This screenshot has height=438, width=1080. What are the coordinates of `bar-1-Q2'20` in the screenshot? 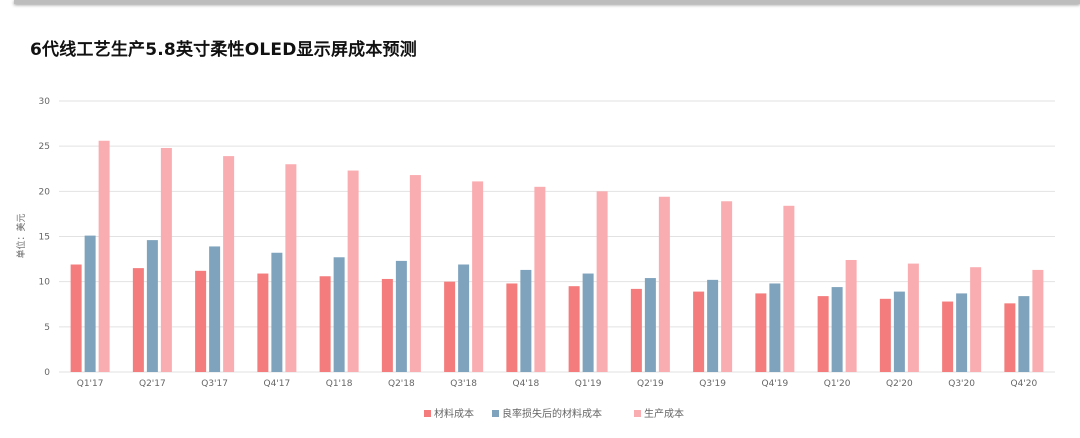 It's located at (885, 335).